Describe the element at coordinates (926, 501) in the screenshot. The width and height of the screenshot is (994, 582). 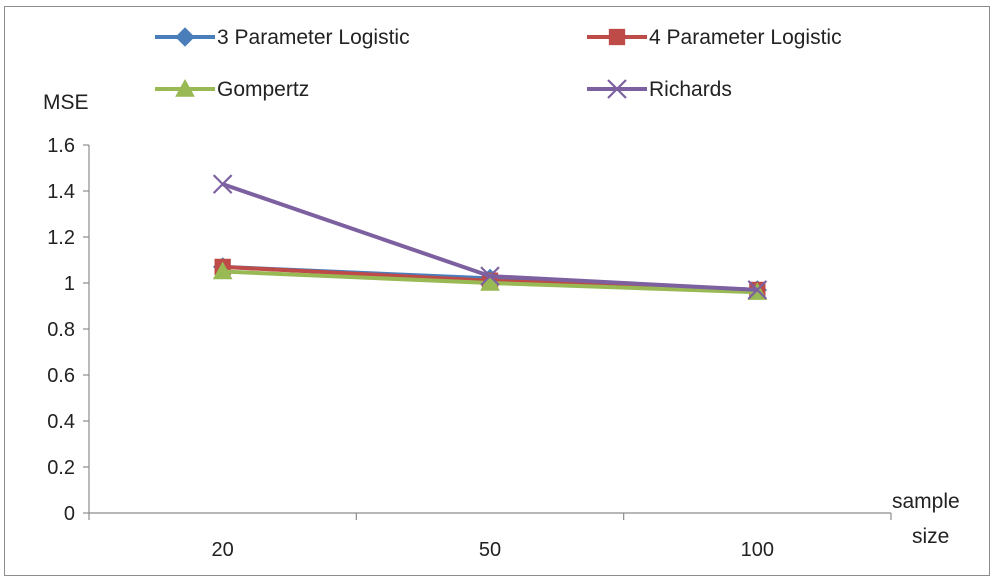
I see `x-axis-label-line-1: sample` at that location.